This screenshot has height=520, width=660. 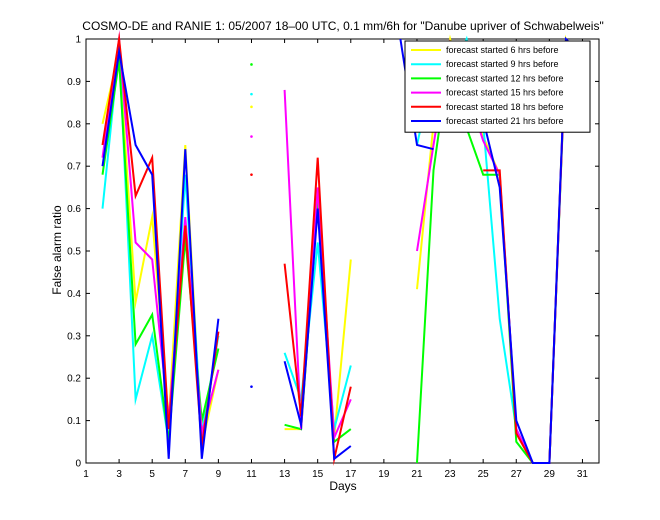 I want to click on x-tick-label: 31, so click(x=583, y=474).